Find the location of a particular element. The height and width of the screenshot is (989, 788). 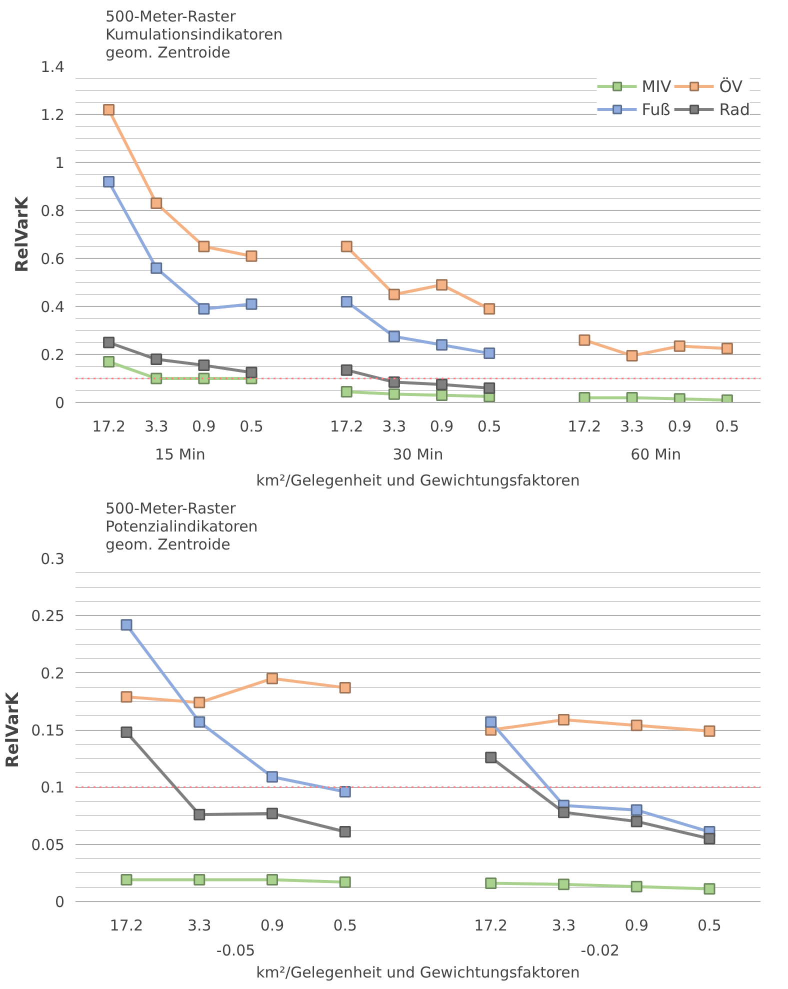

y-tick-label: 0.4 is located at coordinates (52, 307).